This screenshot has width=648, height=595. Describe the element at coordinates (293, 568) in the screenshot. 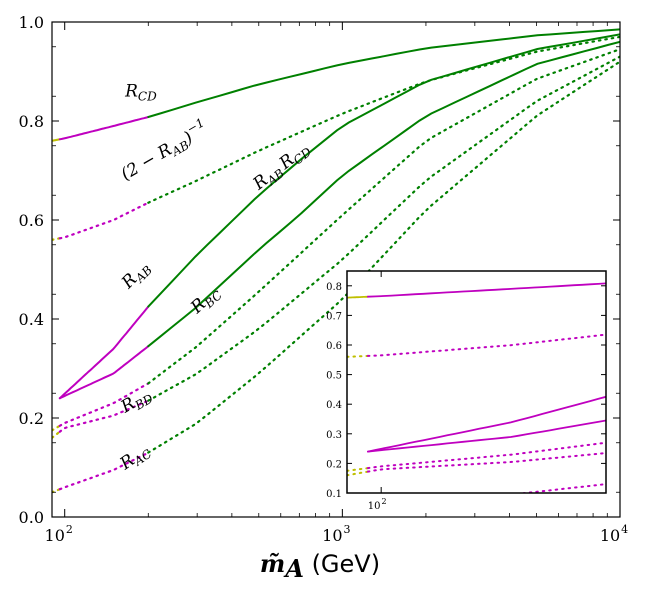

I see `x-axis-subscript: A` at that location.